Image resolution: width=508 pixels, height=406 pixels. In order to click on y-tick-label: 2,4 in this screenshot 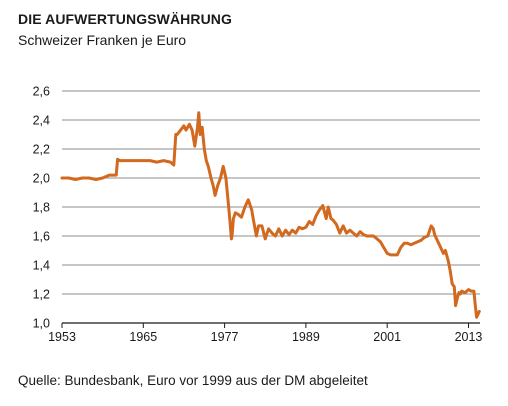, I will do `click(41, 121)`.